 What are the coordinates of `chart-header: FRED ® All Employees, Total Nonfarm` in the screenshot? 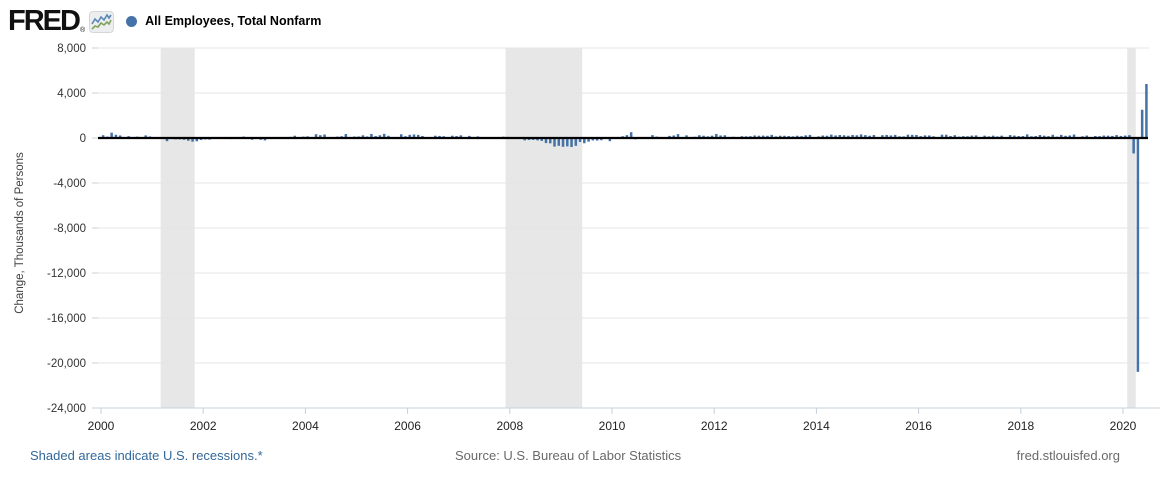 It's located at (164, 21).